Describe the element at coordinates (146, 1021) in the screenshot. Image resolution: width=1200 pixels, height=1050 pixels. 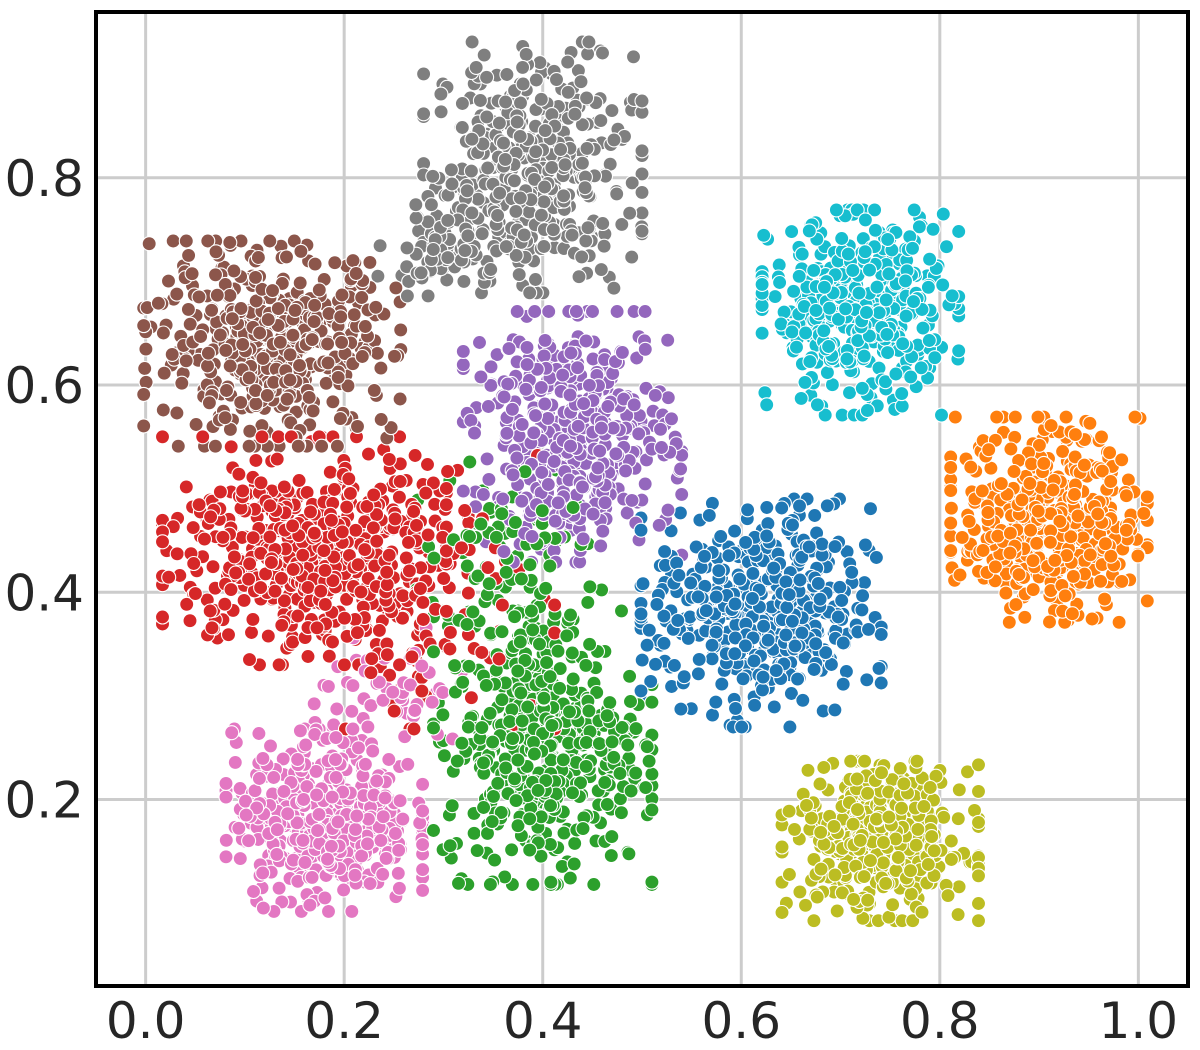
I see `x-tick-label: 0.0` at that location.